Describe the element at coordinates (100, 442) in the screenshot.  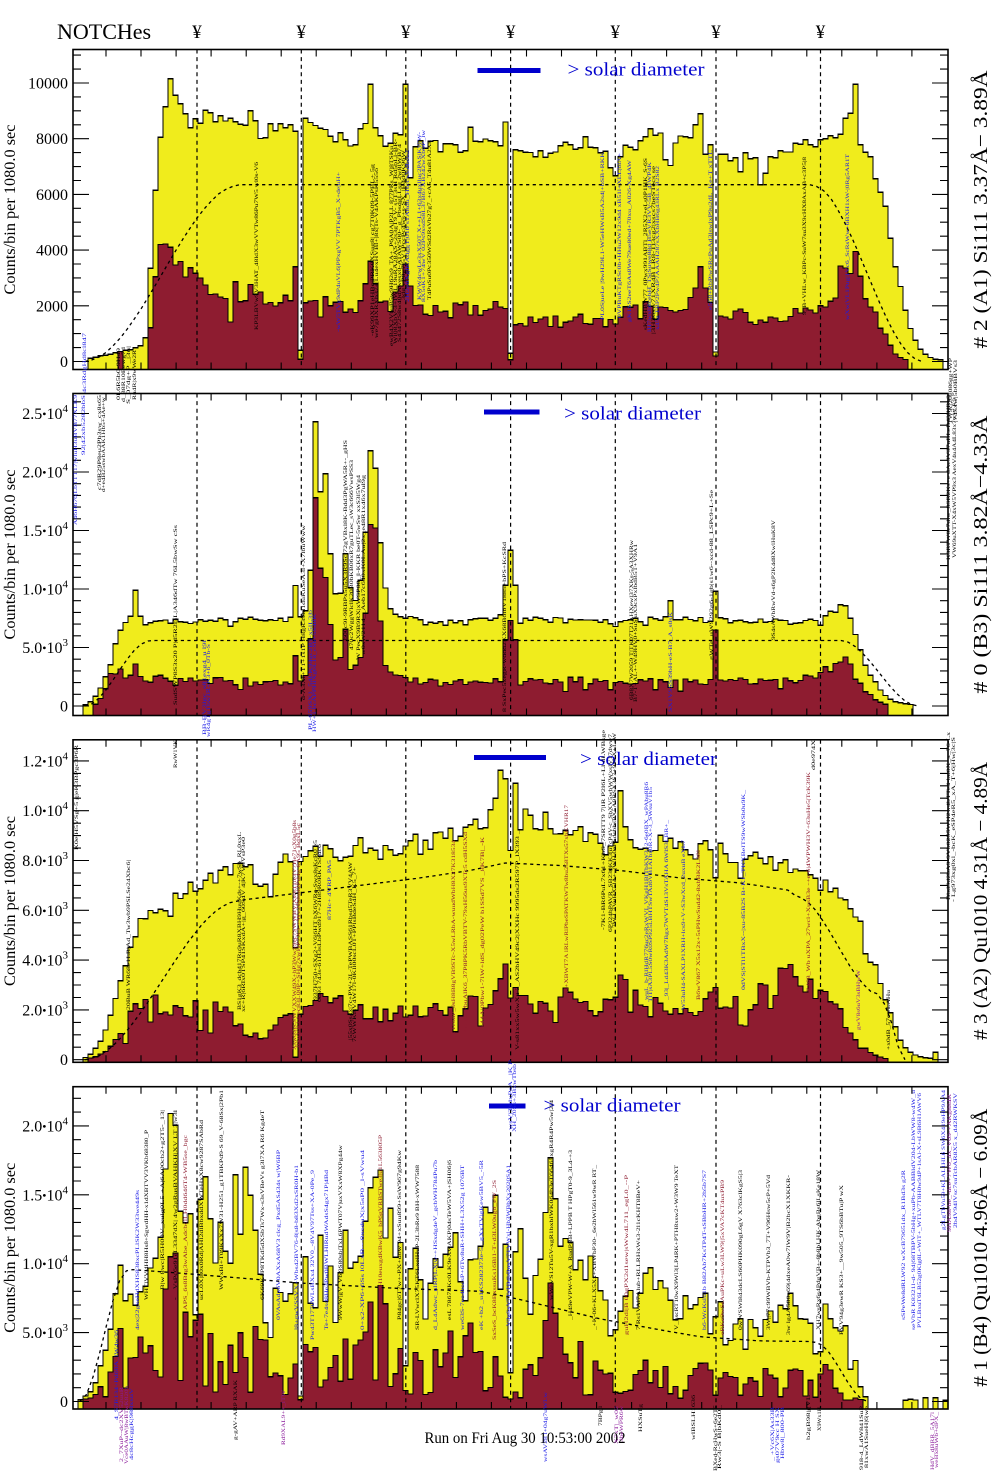
I see `svg-text: c7dR29P8eu2Pb3sw_cx8s65` at that location.